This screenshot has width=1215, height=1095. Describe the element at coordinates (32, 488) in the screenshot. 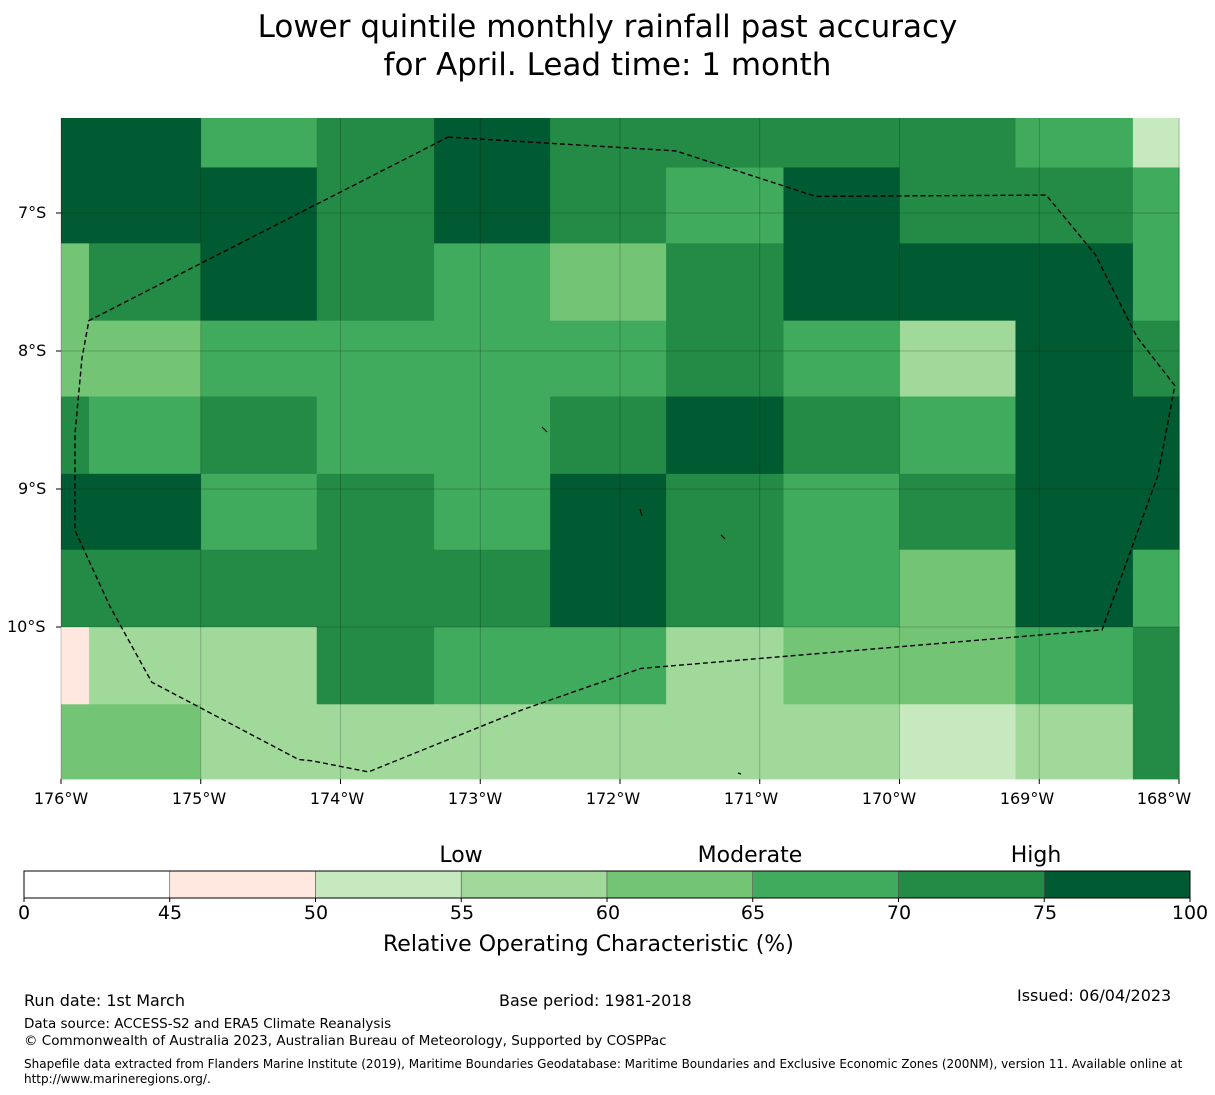

I see `lat-label-9s: 9°S` at that location.